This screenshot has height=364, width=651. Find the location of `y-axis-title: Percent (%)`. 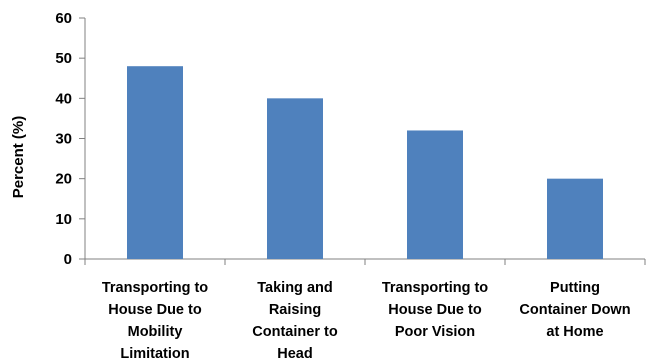

y-axis-title: Percent (%) is located at coordinates (18, 157).